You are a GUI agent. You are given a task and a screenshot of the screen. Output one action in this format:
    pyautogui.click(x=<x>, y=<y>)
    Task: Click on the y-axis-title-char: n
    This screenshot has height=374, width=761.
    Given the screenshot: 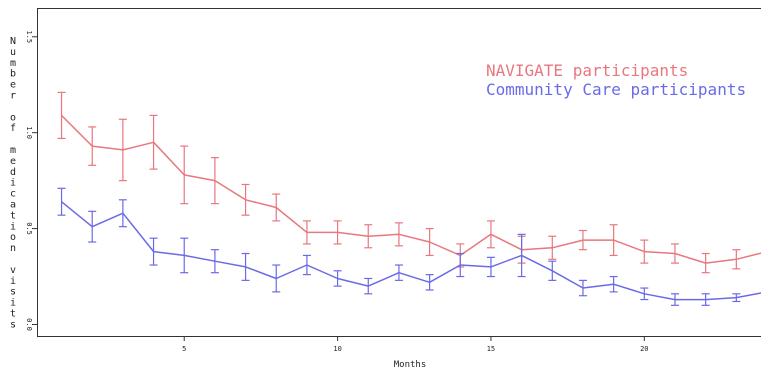 What is the action you would take?
    pyautogui.click(x=13, y=248)
    